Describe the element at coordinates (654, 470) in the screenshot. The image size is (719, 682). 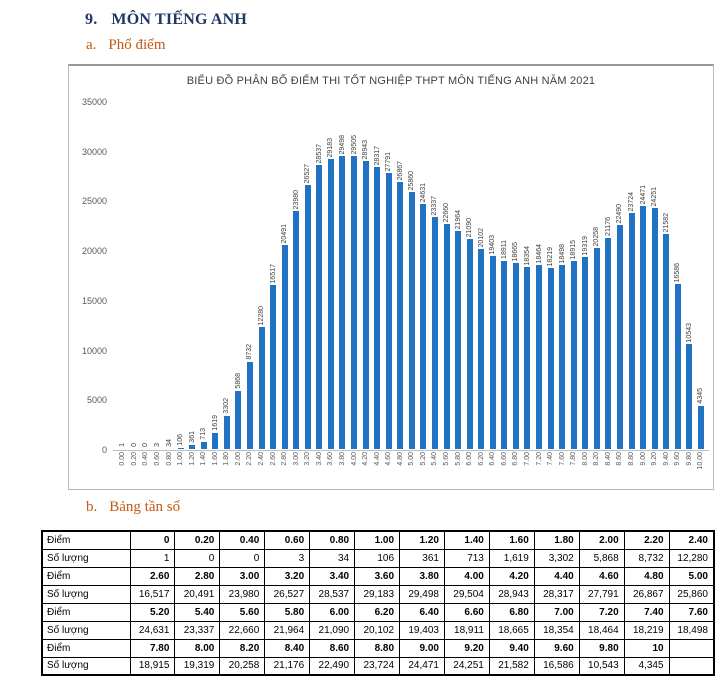
I see `x-tick-zone: 9.20` at that location.